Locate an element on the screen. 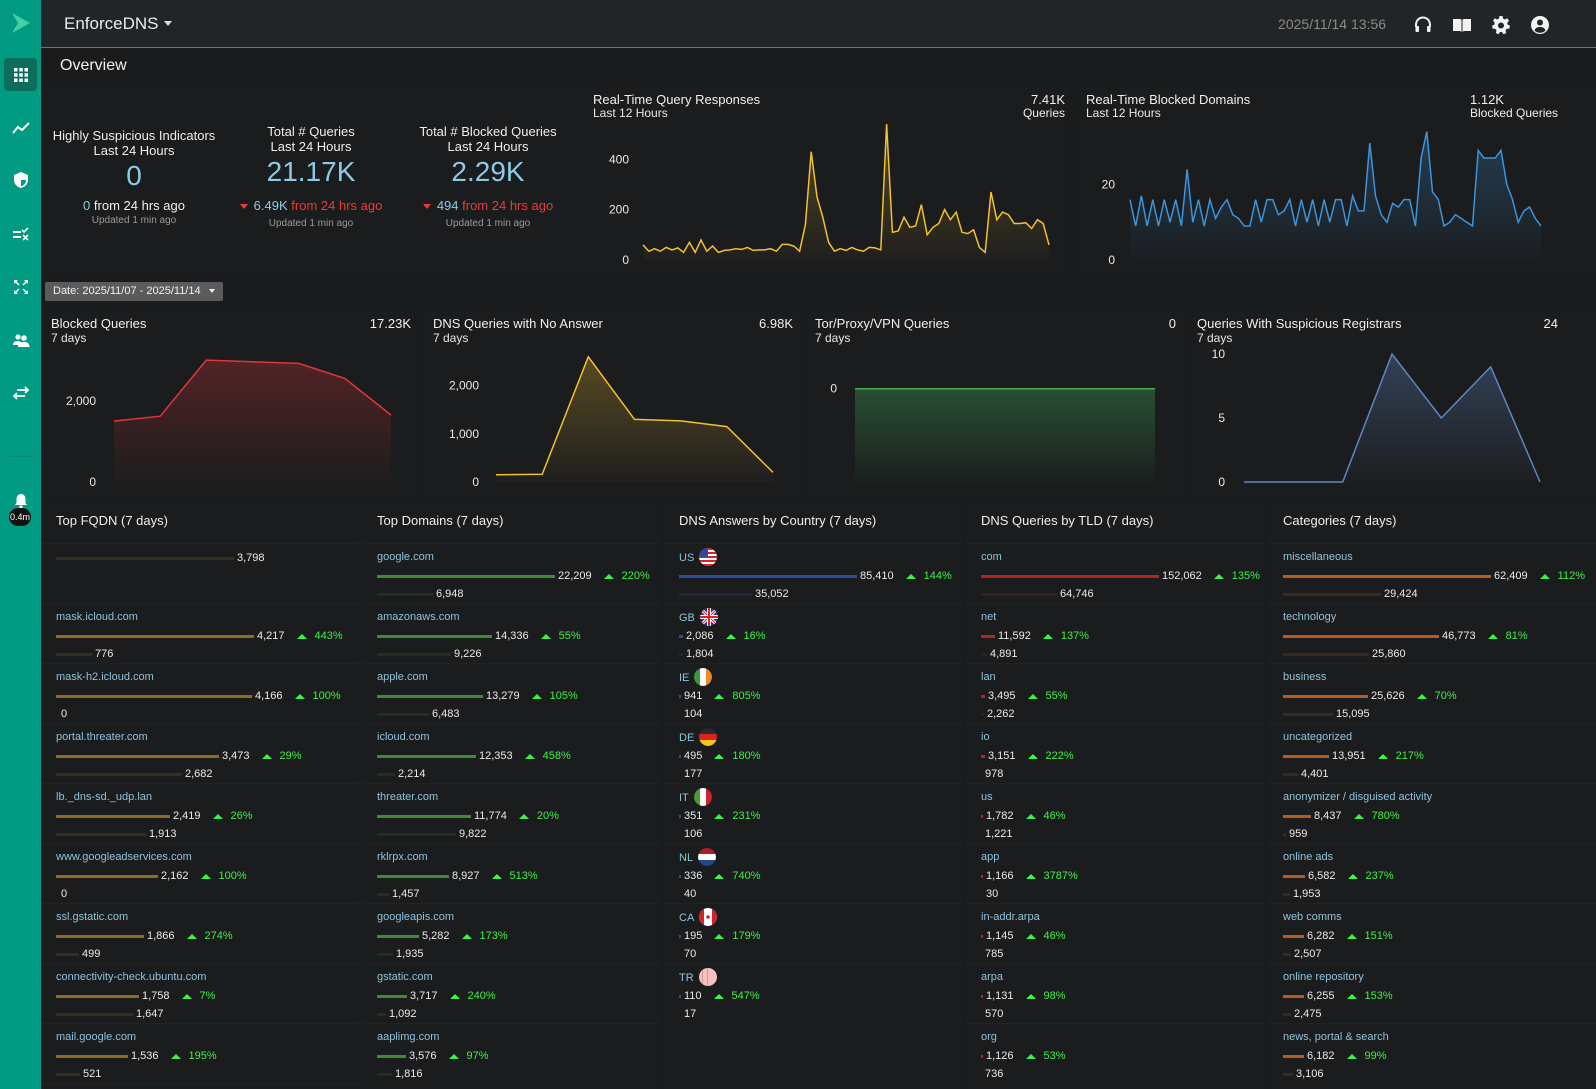  item-name: io is located at coordinates (985, 737).